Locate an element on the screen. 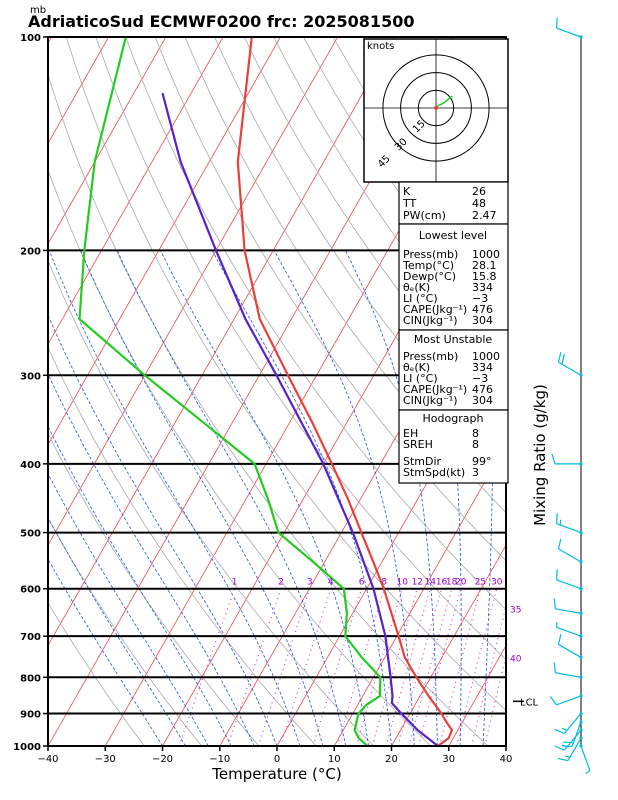 This screenshot has height=800, width=618. ll-li-value: −3 is located at coordinates (480, 298).